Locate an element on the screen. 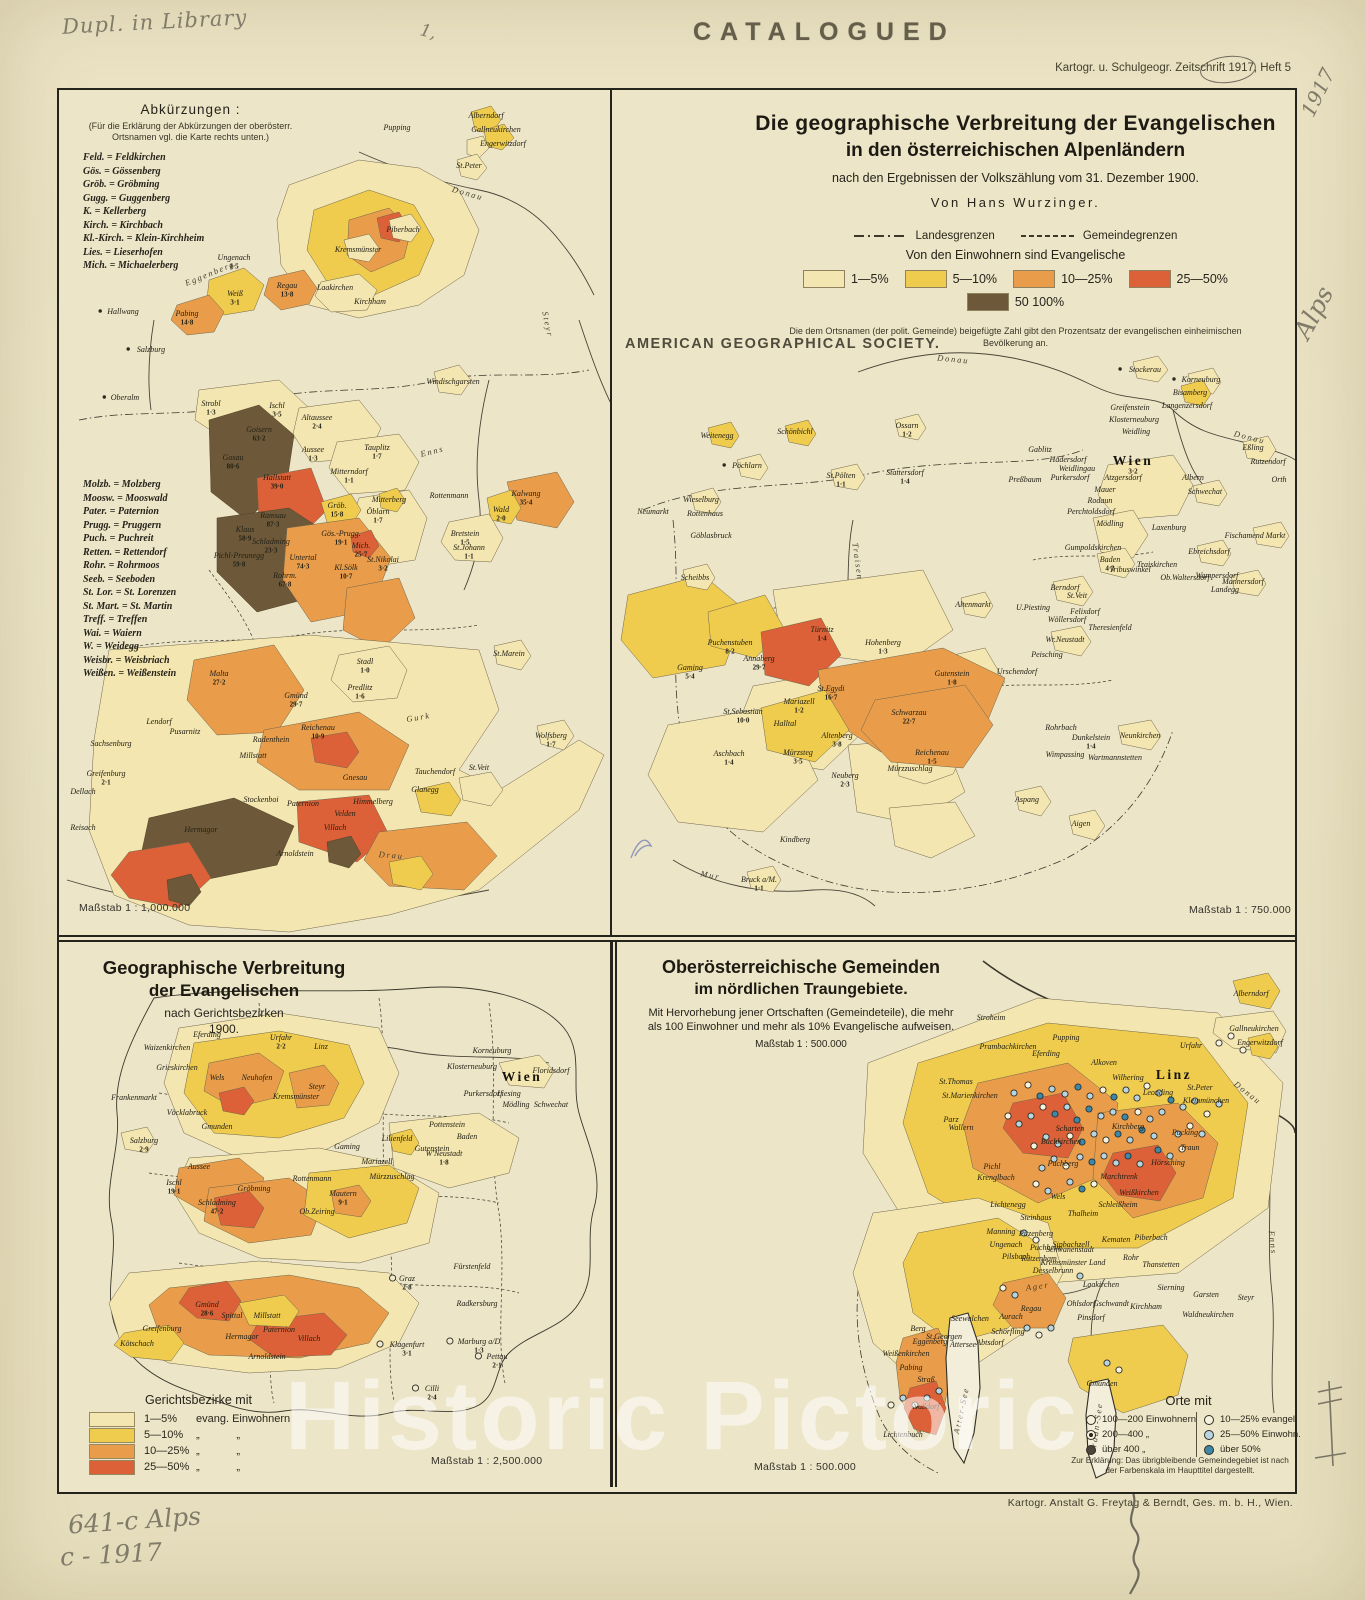  town-label: Schwanenstadt is located at coordinates (1070, 1249).